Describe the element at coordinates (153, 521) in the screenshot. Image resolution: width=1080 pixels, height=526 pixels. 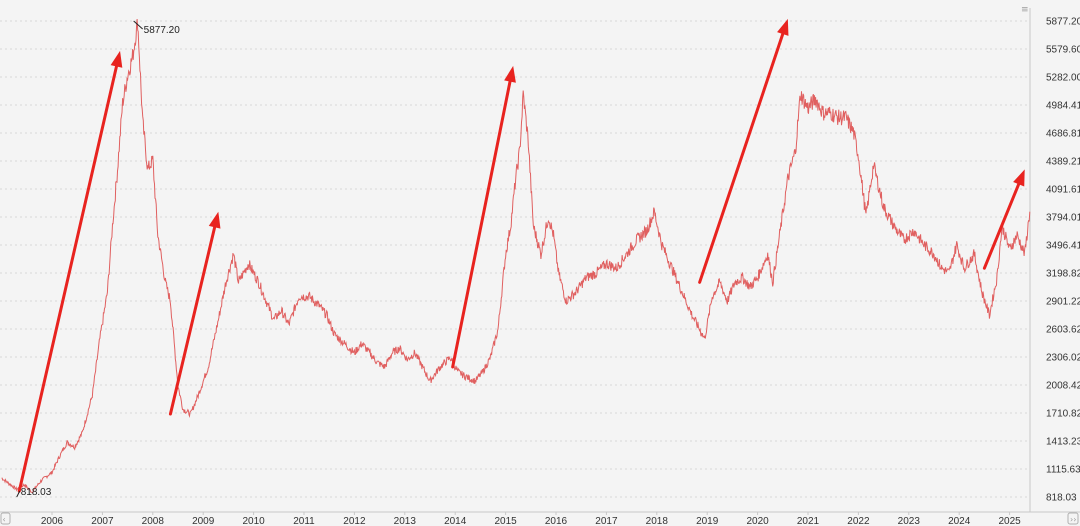
I see `x-tick-label: 2008` at that location.